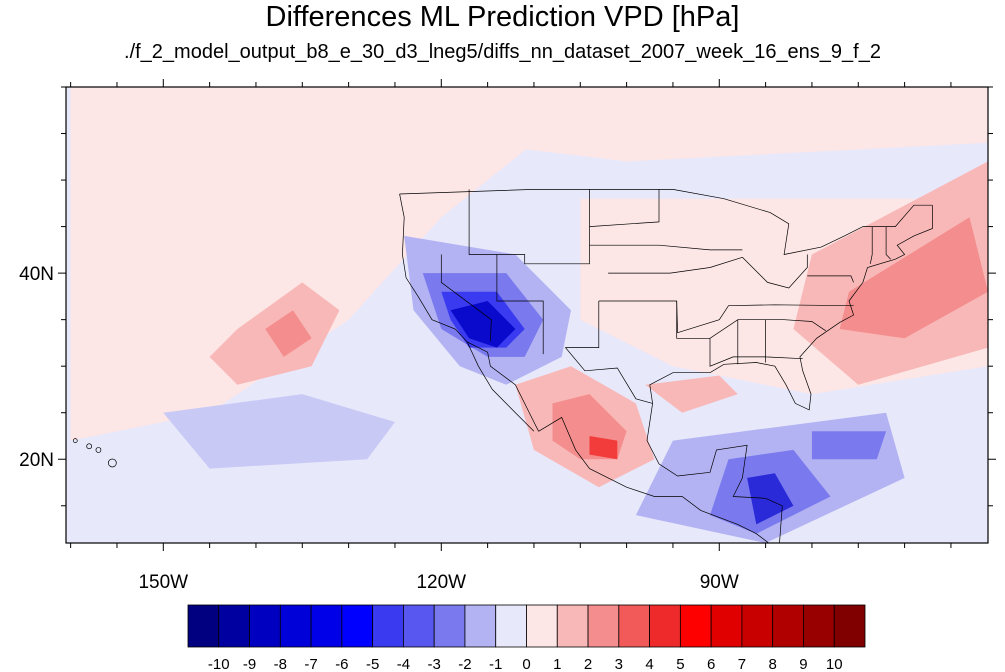 The height and width of the screenshot is (672, 1005). I want to click on lon-label: 90W, so click(719, 582).